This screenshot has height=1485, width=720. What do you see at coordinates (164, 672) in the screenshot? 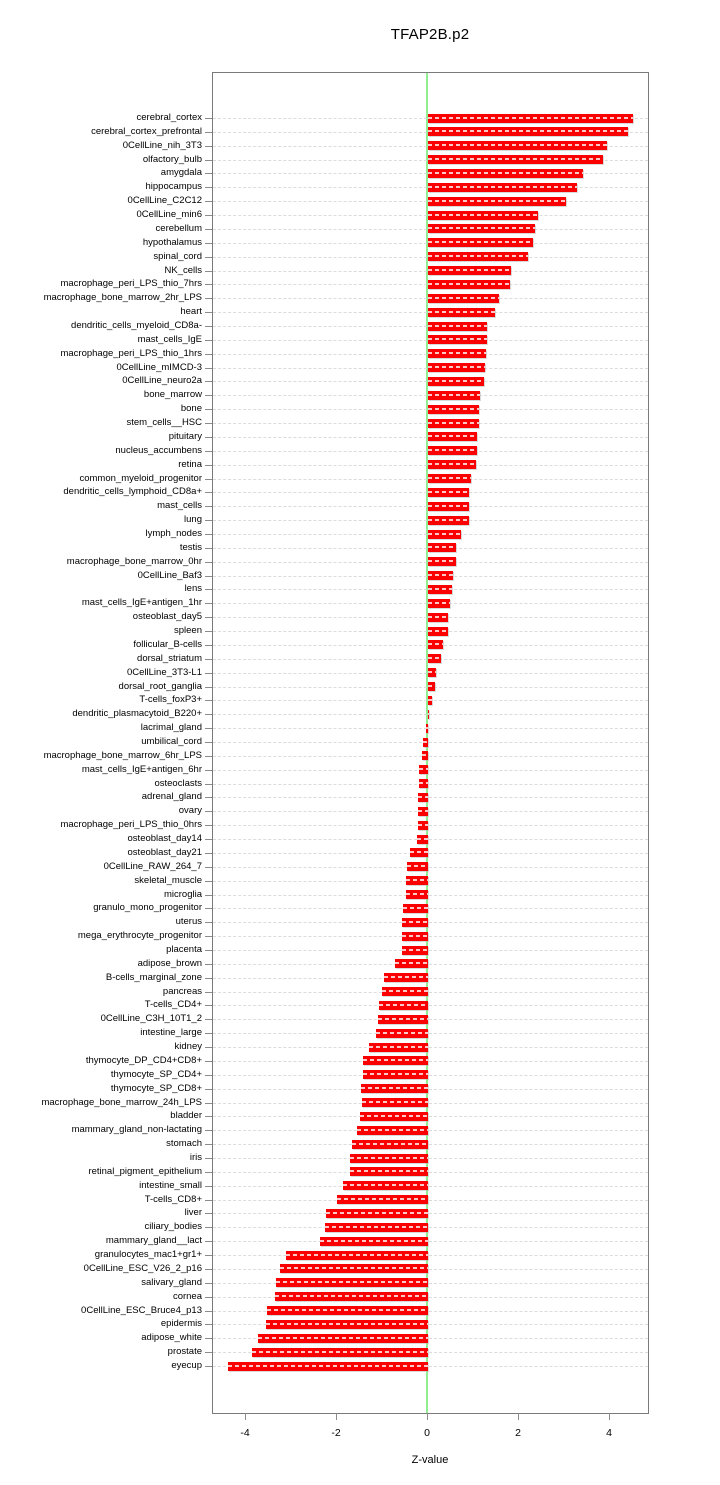
I see `category-label: 0CellLine_3T3-L1` at bounding box center [164, 672].